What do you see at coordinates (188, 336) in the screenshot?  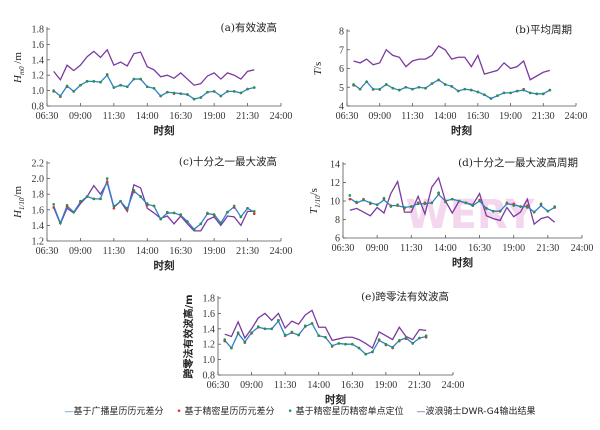 I see `y-axis-label: 跨零法有效波高/m` at bounding box center [188, 336].